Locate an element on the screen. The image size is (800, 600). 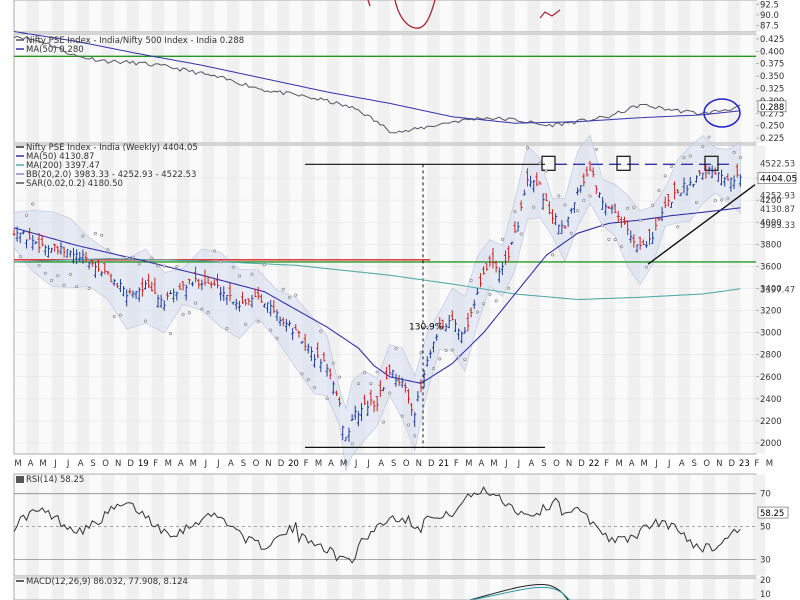
price-legend-item: Nifty PSE Index - India (Weekly) 4404.05 is located at coordinates (112, 148).